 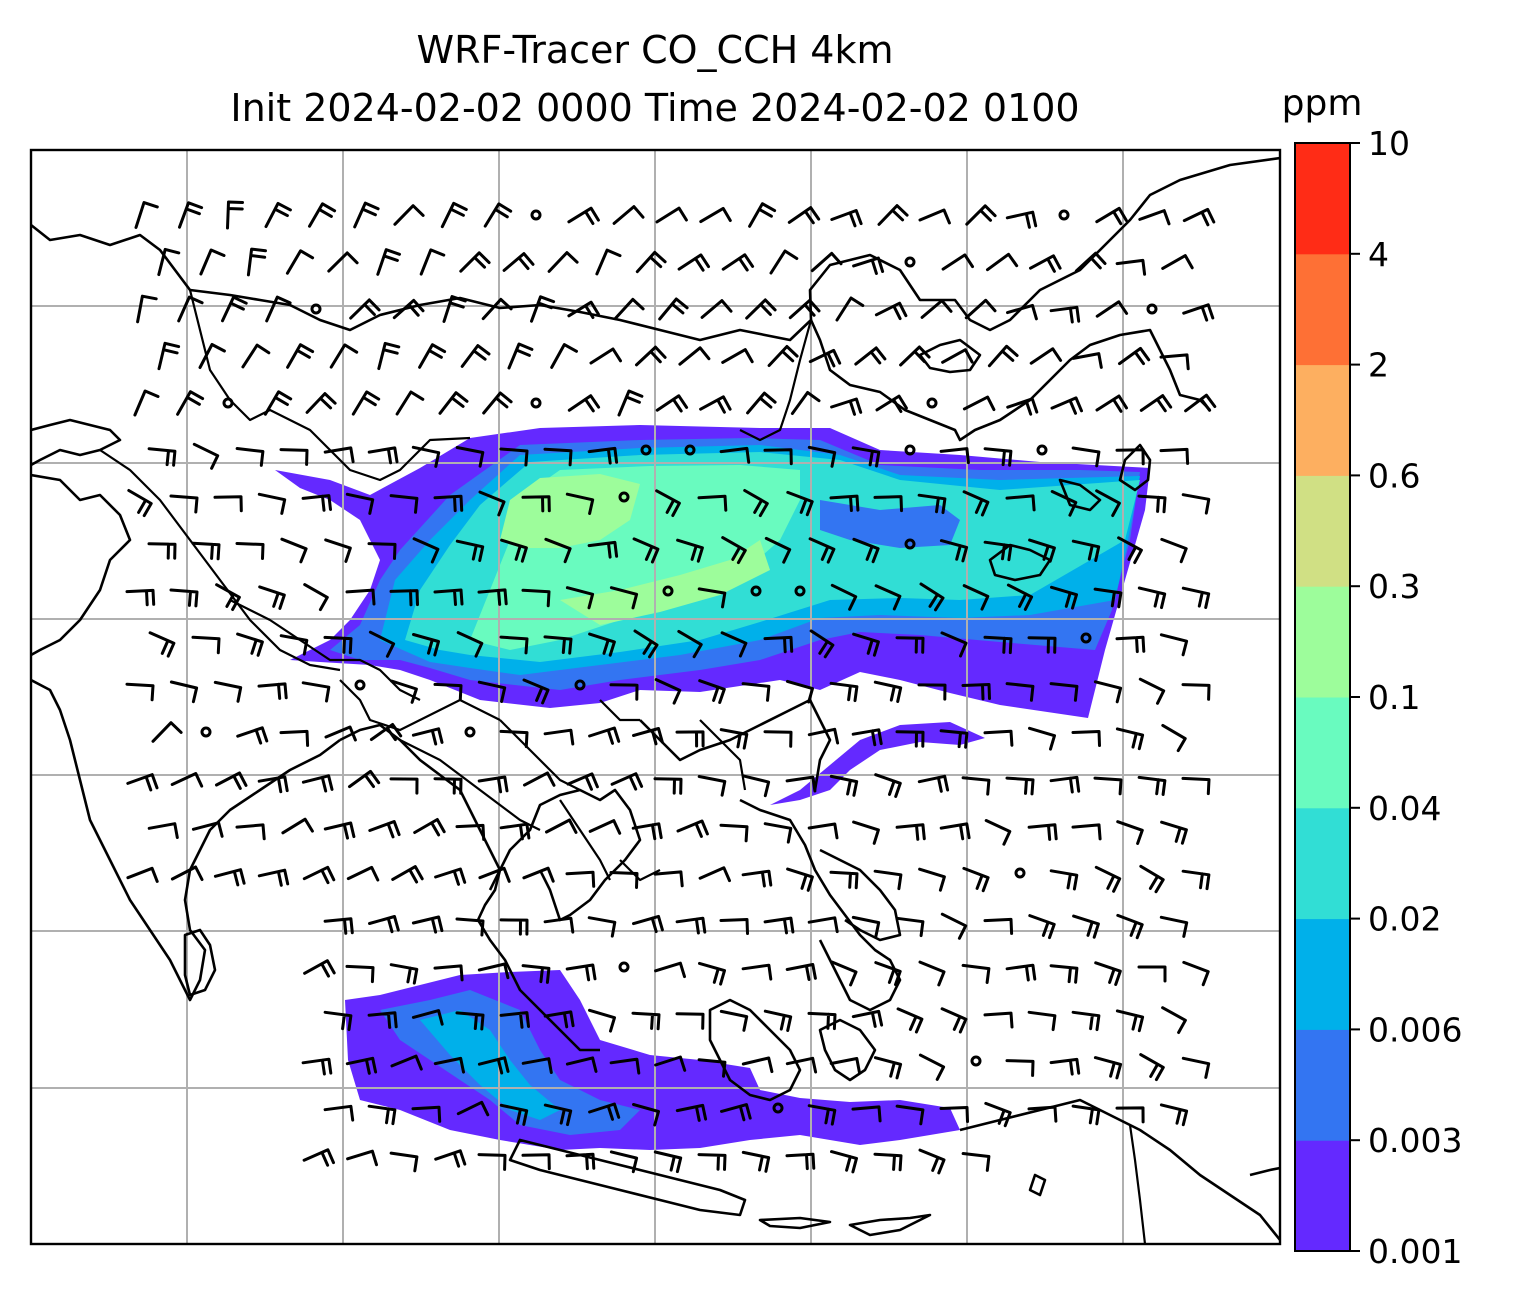 I want to click on colorbar-tick-label: 2, so click(x=1378, y=365).